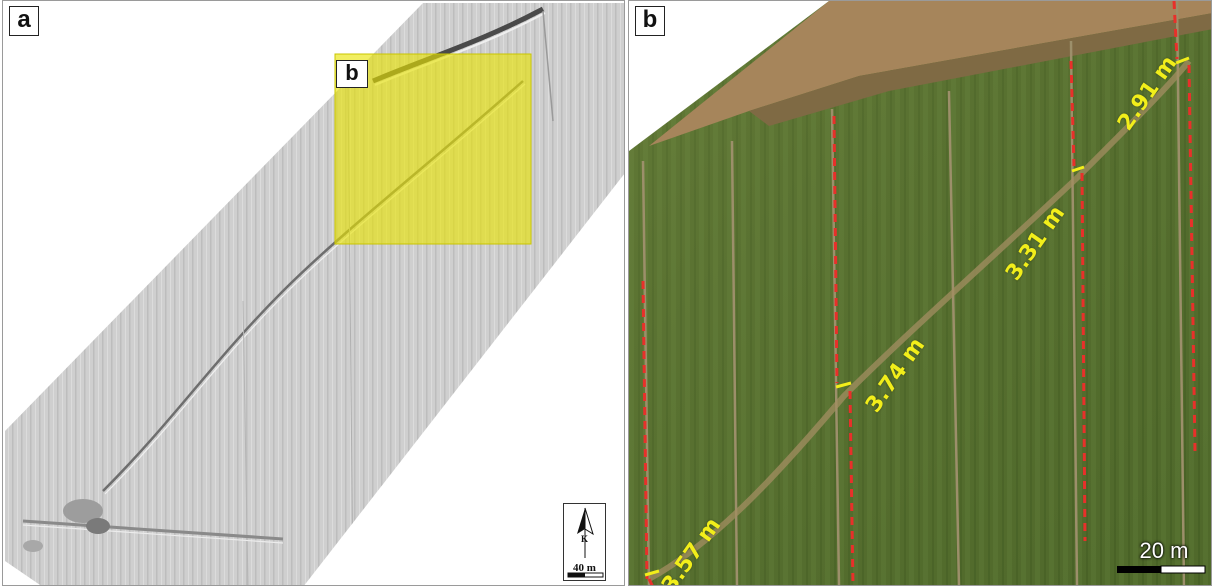 The height and width of the screenshot is (588, 1214). Describe the element at coordinates (1164, 550) in the screenshot. I see `scale-bar-b-label: 20 m` at that location.